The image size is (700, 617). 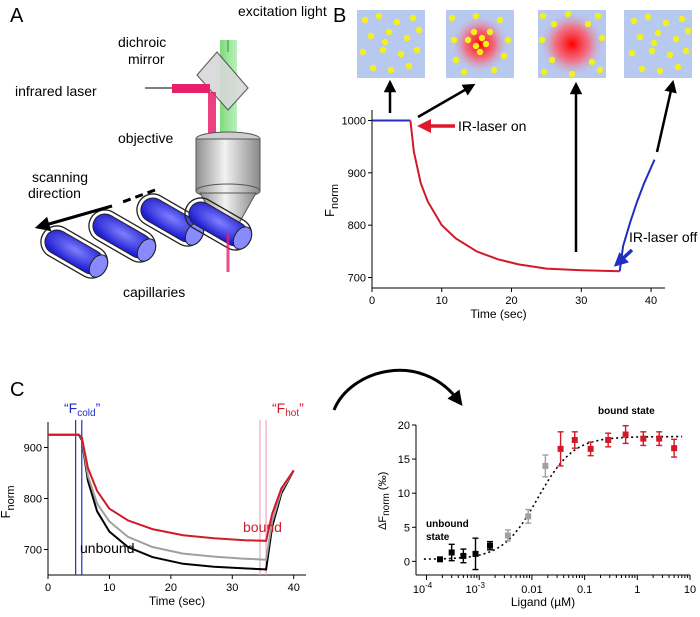 What do you see at coordinates (384, 501) in the screenshot?
I see `y-axis-title: ΔFnorm (‰)` at bounding box center [384, 501].